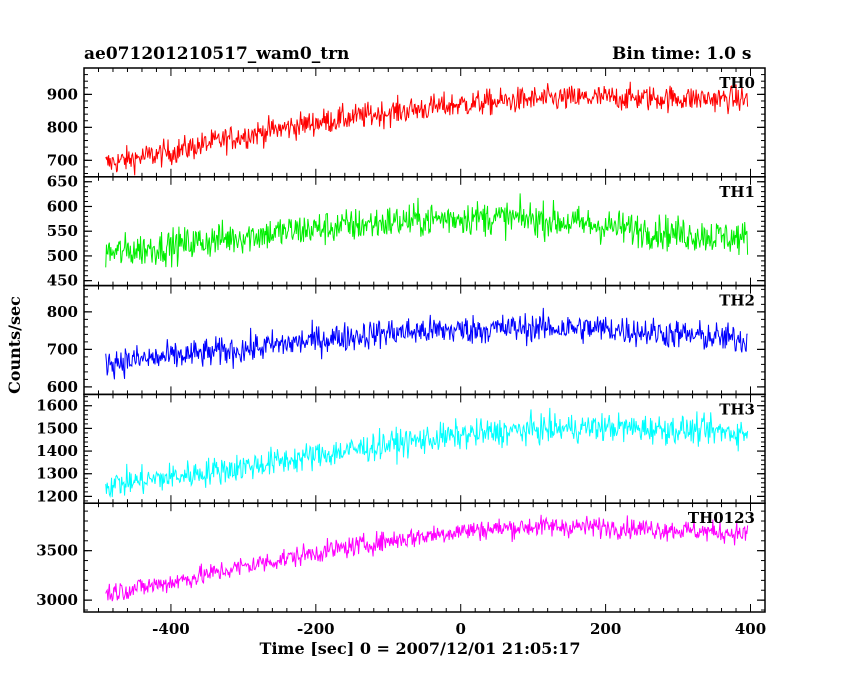 The width and height of the screenshot is (850, 680). I want to click on series-line-th0123, so click(427, 558).